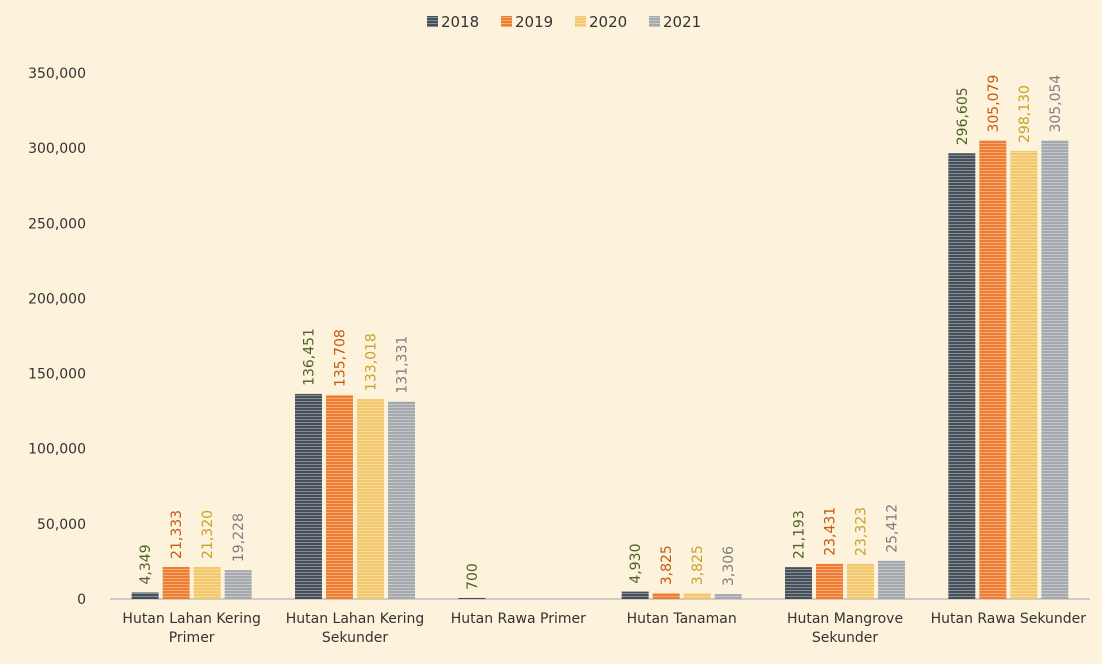 This screenshot has height=664, width=1102. I want to click on data-label: 131,331, so click(403, 365).